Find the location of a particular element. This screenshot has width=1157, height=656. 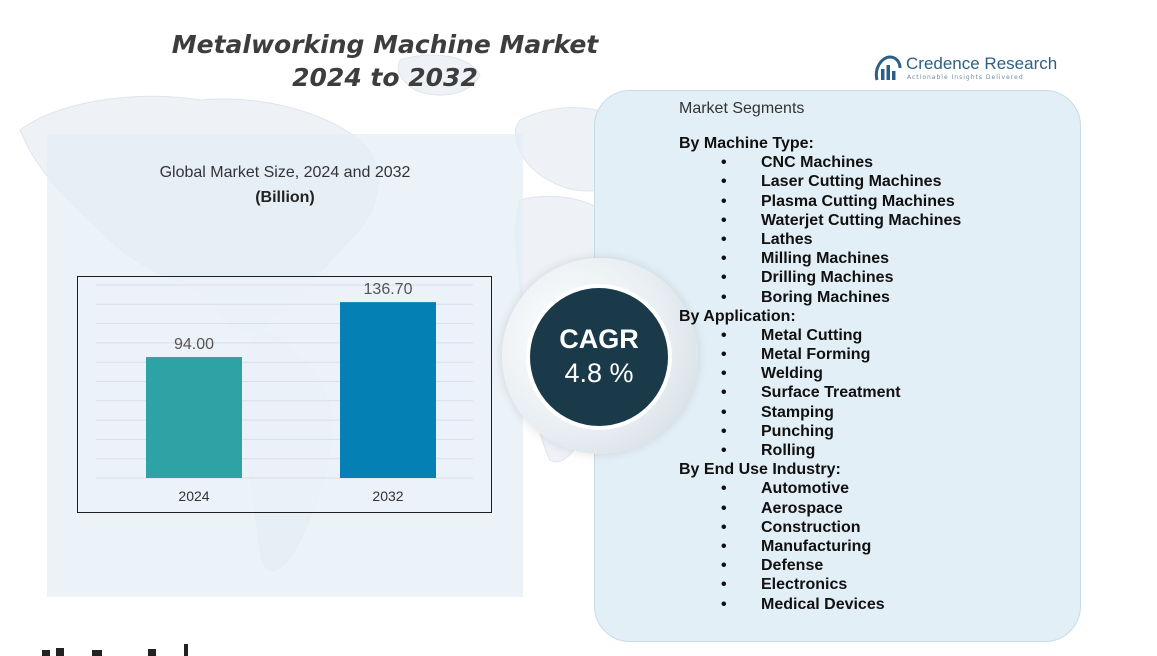

page-title: Metalworking Machine Market 2024 to 2032 is located at coordinates (385, 61).